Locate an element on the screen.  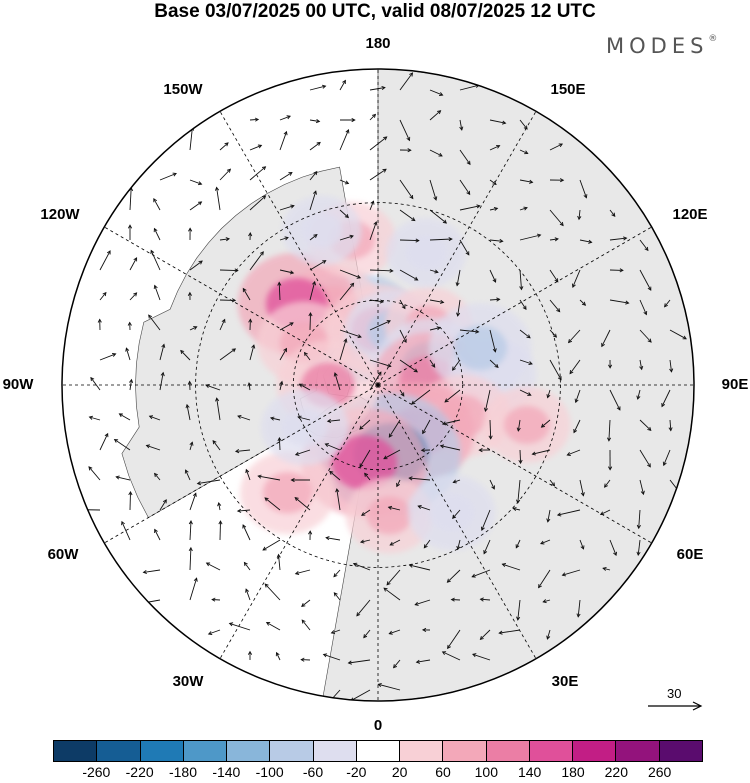
colorbar-tick-label: 180 is located at coordinates (573, 772).